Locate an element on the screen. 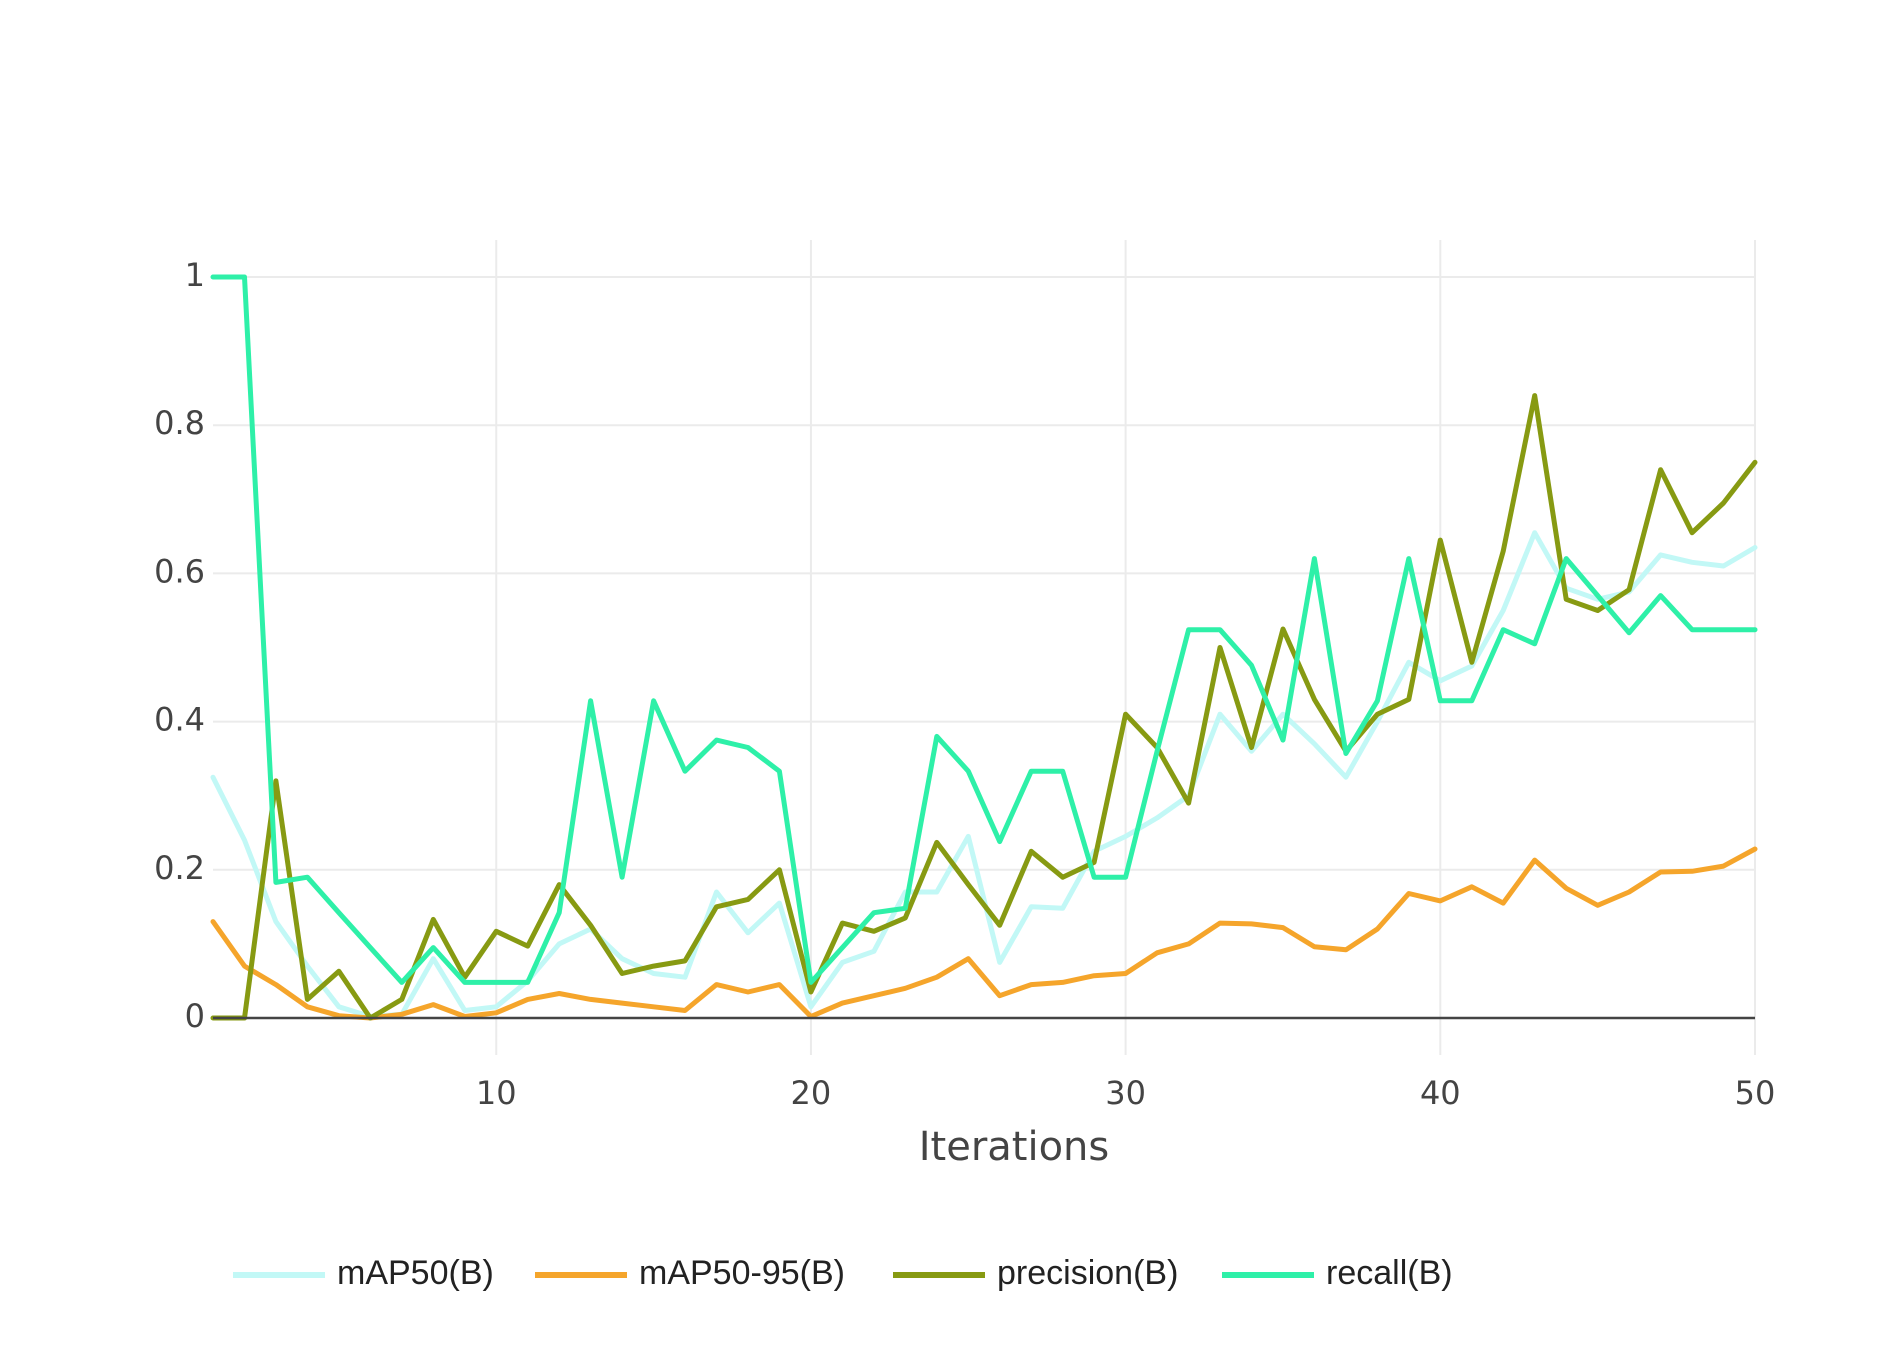 The image size is (1896, 1350). legend-label: mAP50(B) is located at coordinates (415, 1273).